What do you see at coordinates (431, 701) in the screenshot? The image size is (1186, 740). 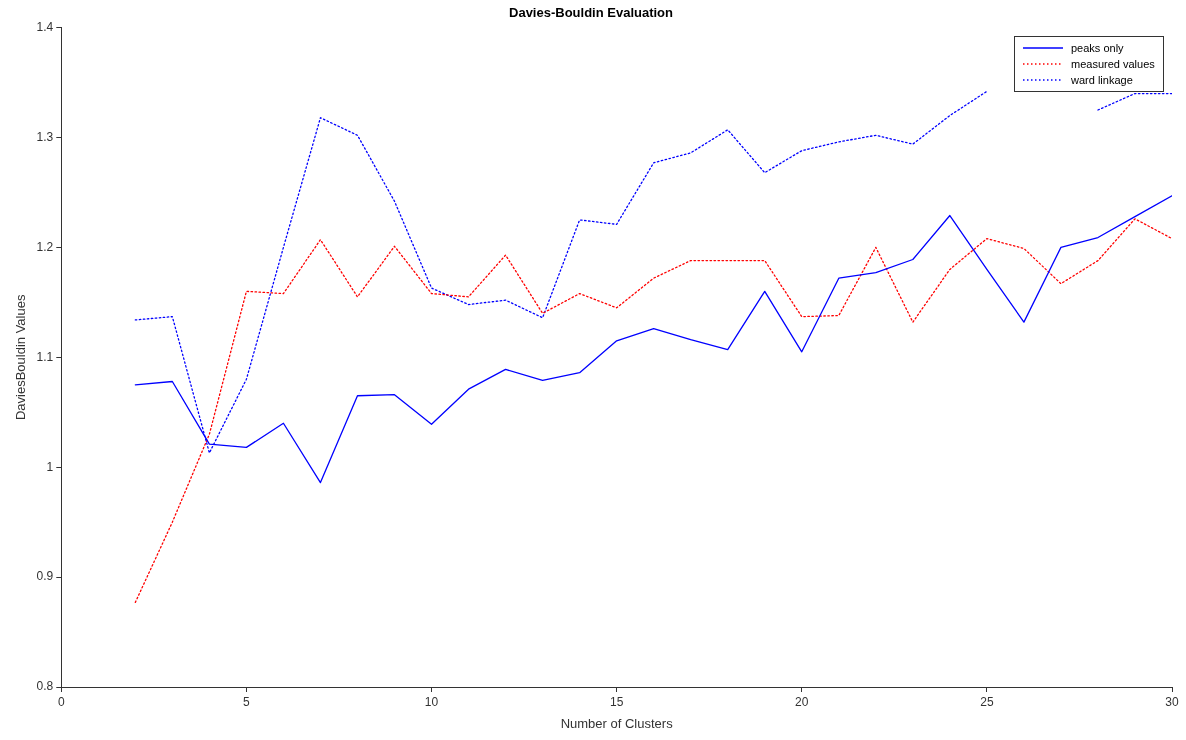 I see `x-tick-label: 10` at bounding box center [431, 701].